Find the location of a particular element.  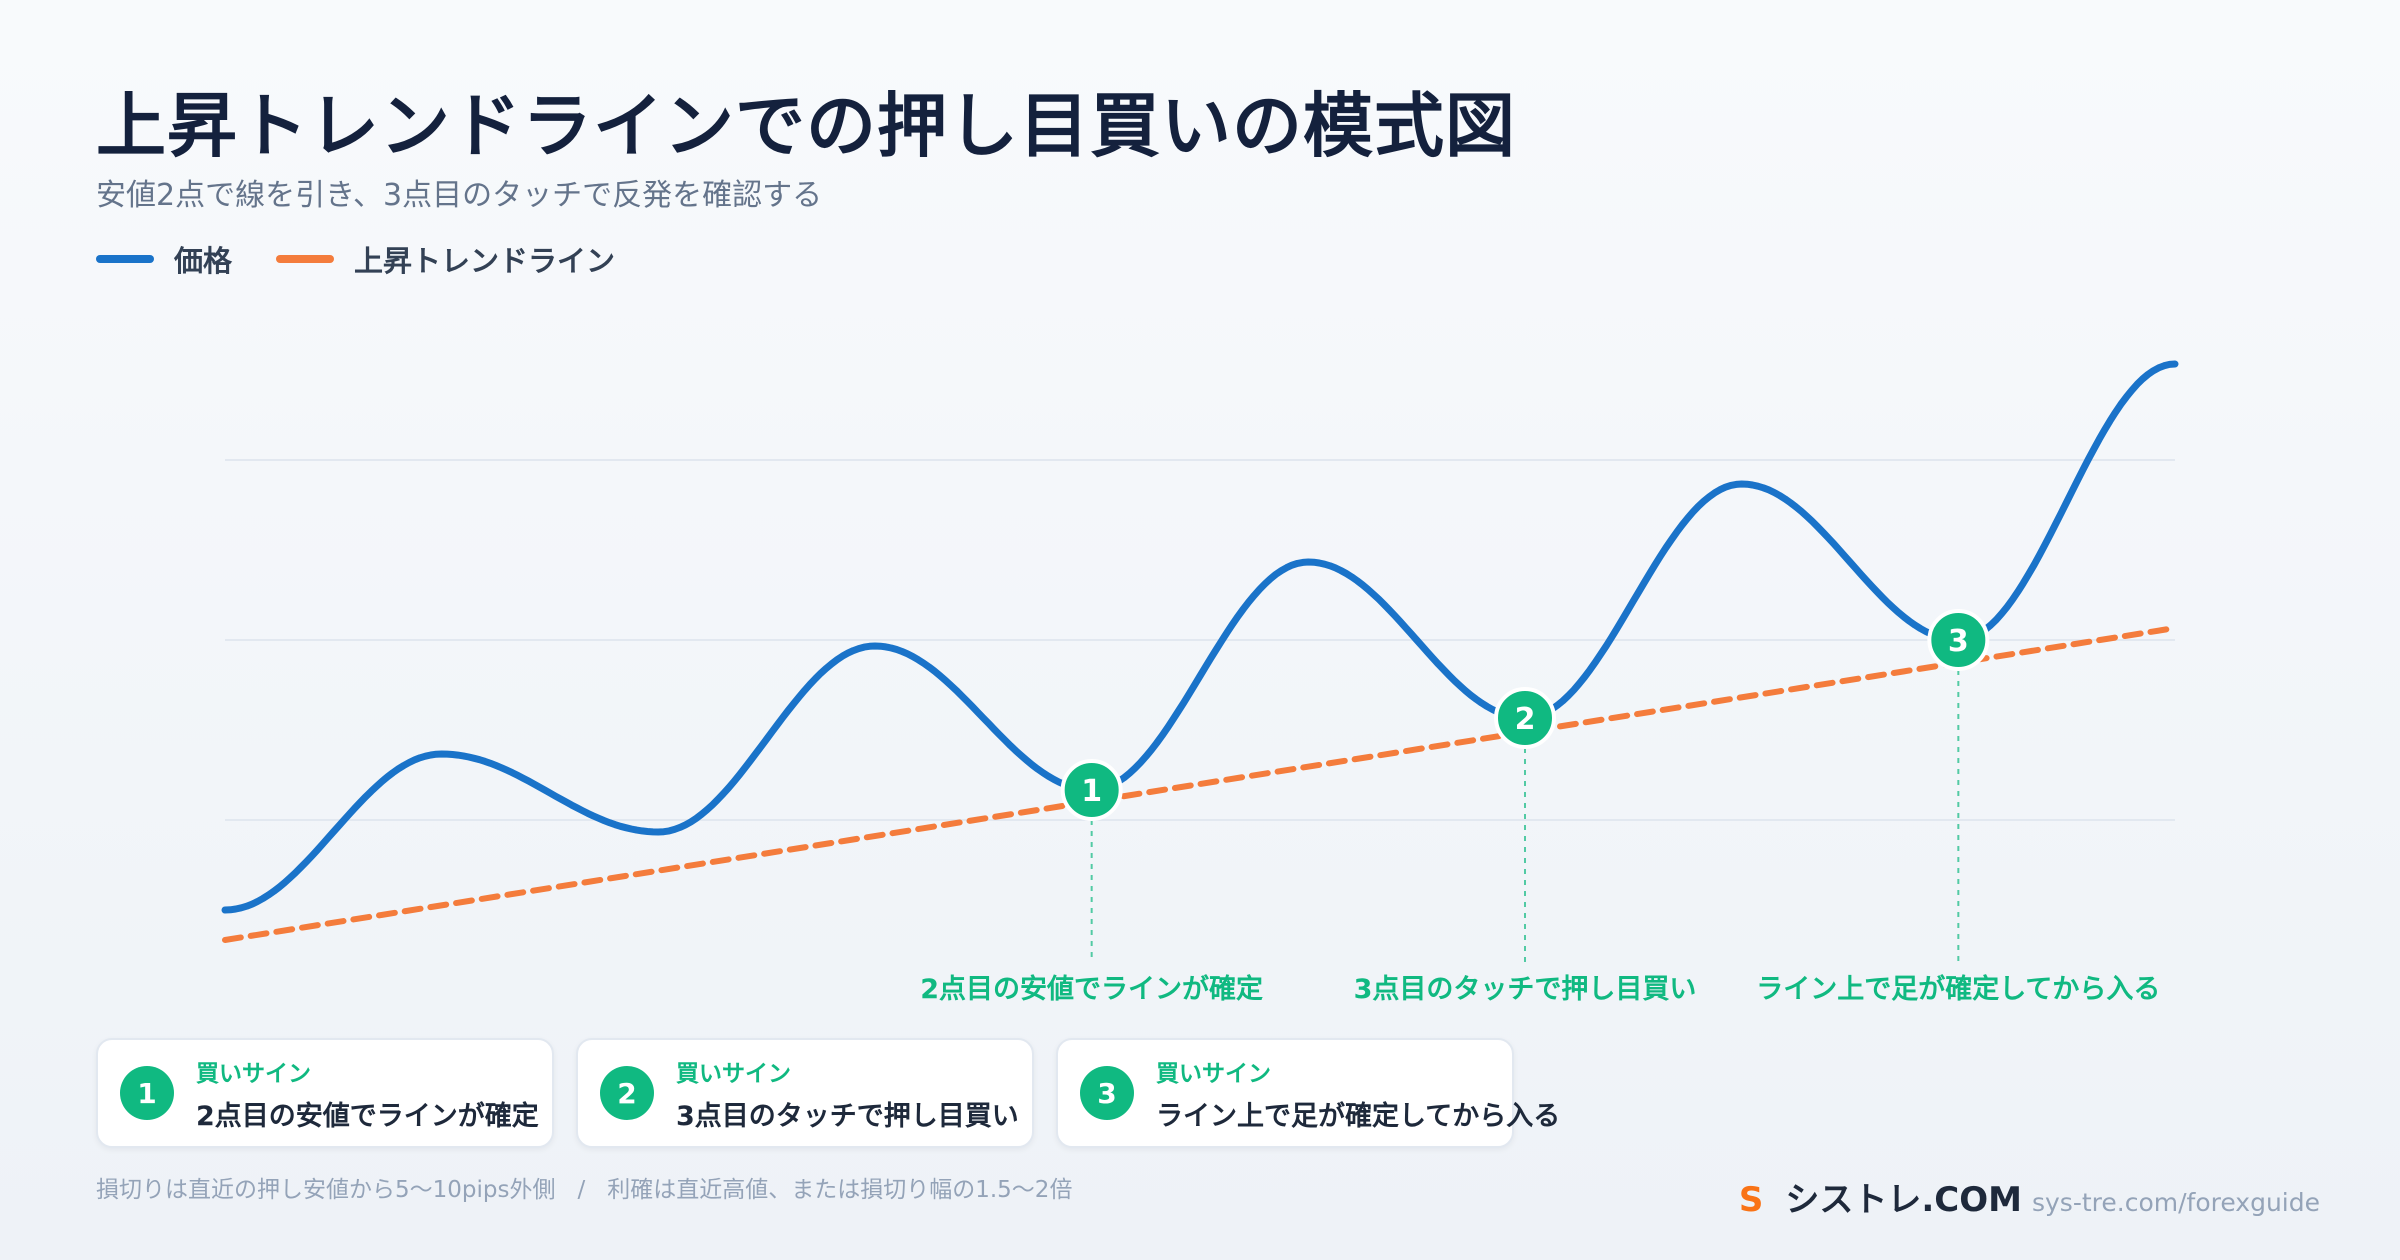

take-profit-note: 利確は直近高値、または損切り幅の1.5〜2倍 is located at coordinates (840, 1190).